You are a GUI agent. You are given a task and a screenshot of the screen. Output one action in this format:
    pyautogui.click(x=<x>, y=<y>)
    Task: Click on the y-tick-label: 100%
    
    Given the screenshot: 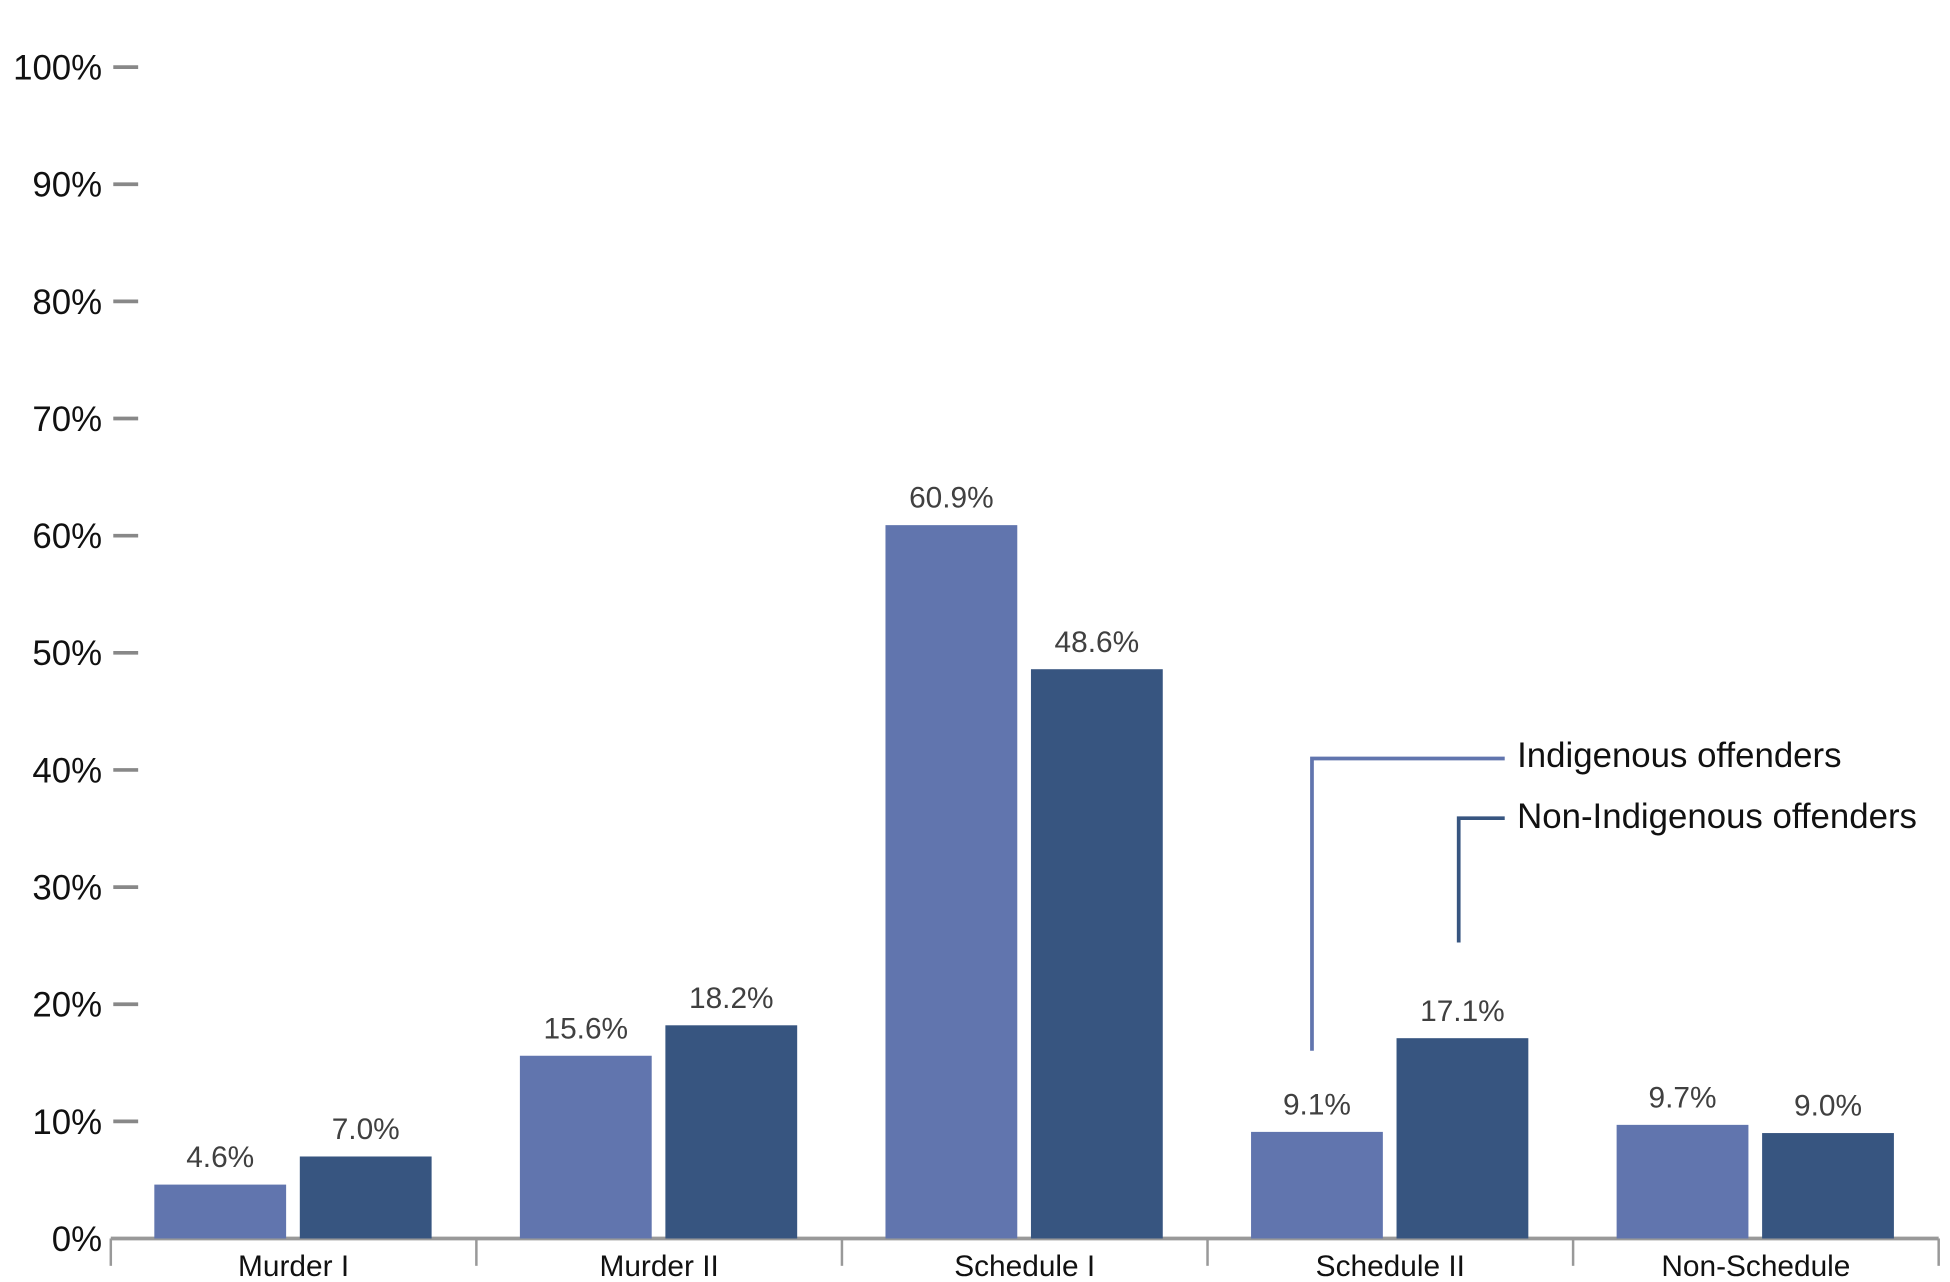 What is the action you would take?
    pyautogui.click(x=57, y=68)
    